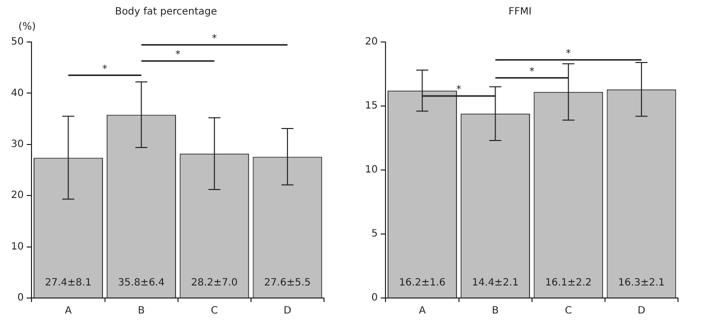 This screenshot has height=322, width=708. What do you see at coordinates (495, 283) in the screenshot?
I see `data-label: 14.4±2.1` at bounding box center [495, 283].